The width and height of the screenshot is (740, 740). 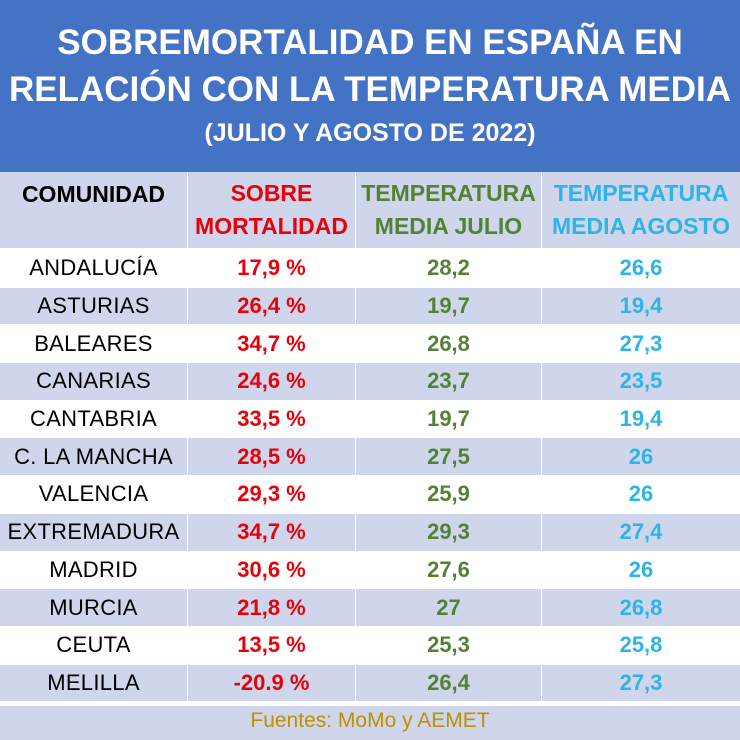 What do you see at coordinates (94, 645) in the screenshot?
I see `cell-comunidad: CEUTA` at bounding box center [94, 645].